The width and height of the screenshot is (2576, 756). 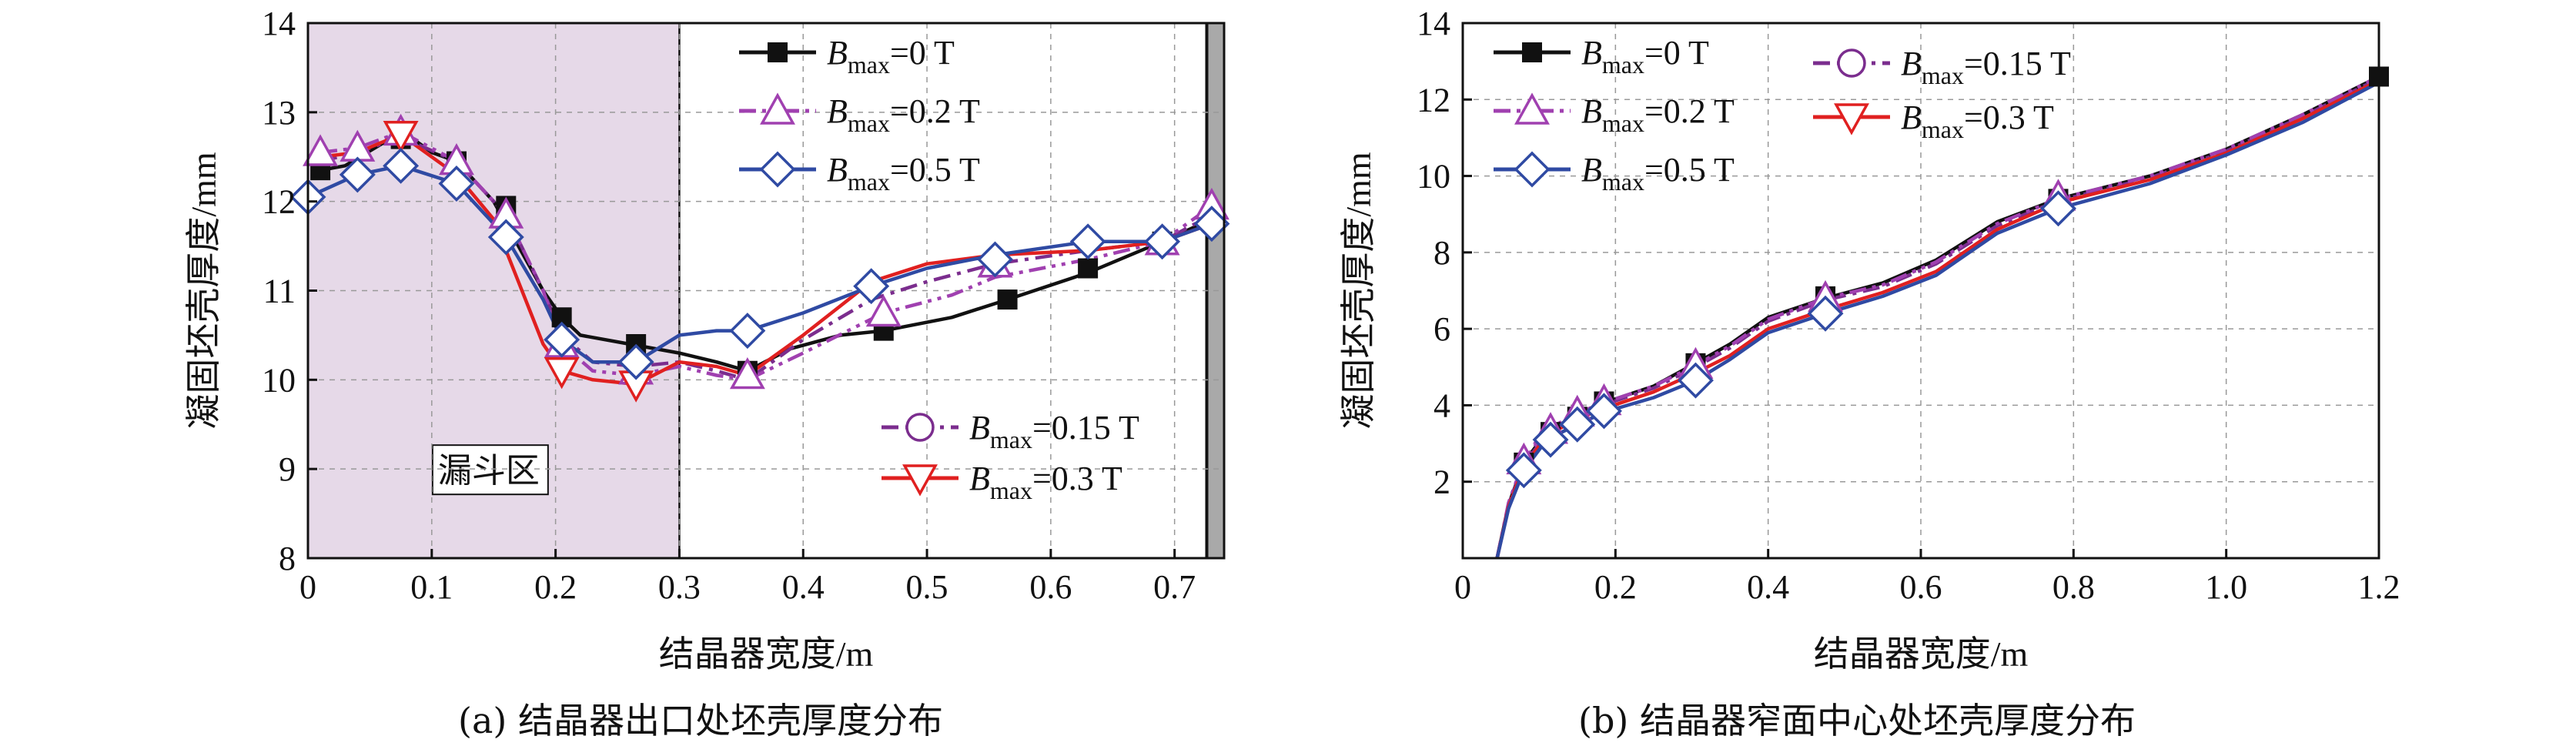 I want to click on legend-top-left: Bmax=0 T Bmax=0.2 T Bmax=0.5 T, so click(x=1615, y=115).